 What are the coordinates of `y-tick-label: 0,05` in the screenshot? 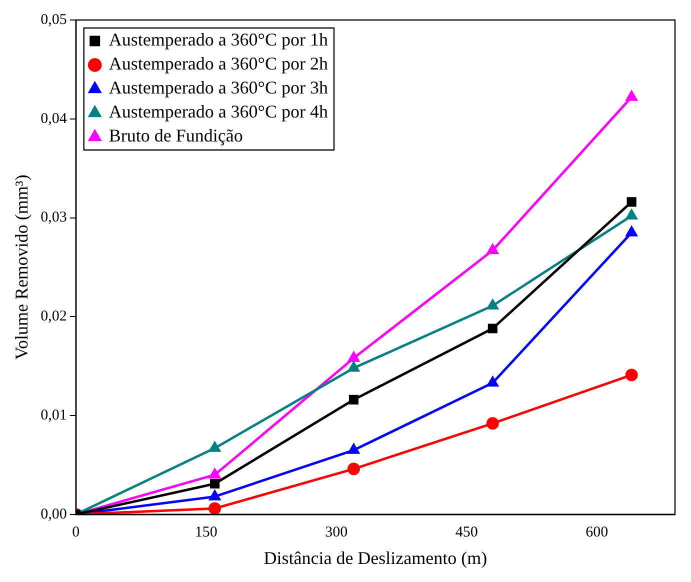 It's located at (53, 20).